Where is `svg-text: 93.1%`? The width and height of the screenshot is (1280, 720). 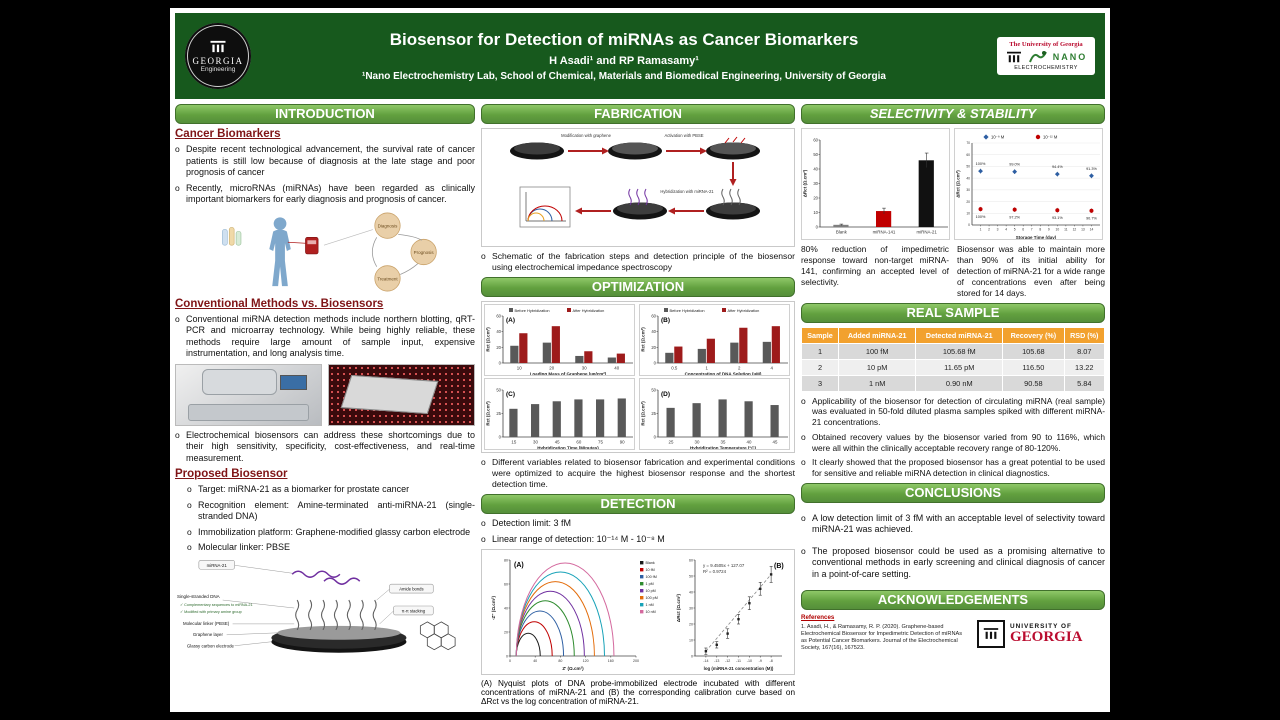
svg-text: 93.1% is located at coordinates (1057, 218).